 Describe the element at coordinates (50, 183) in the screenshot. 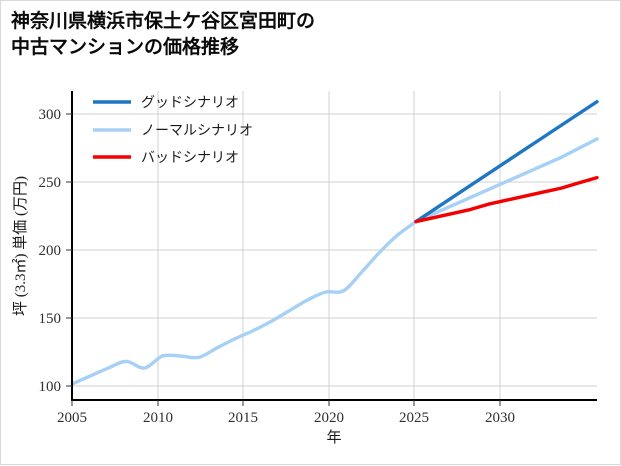

I see `y-tick-label-250: 250` at that location.